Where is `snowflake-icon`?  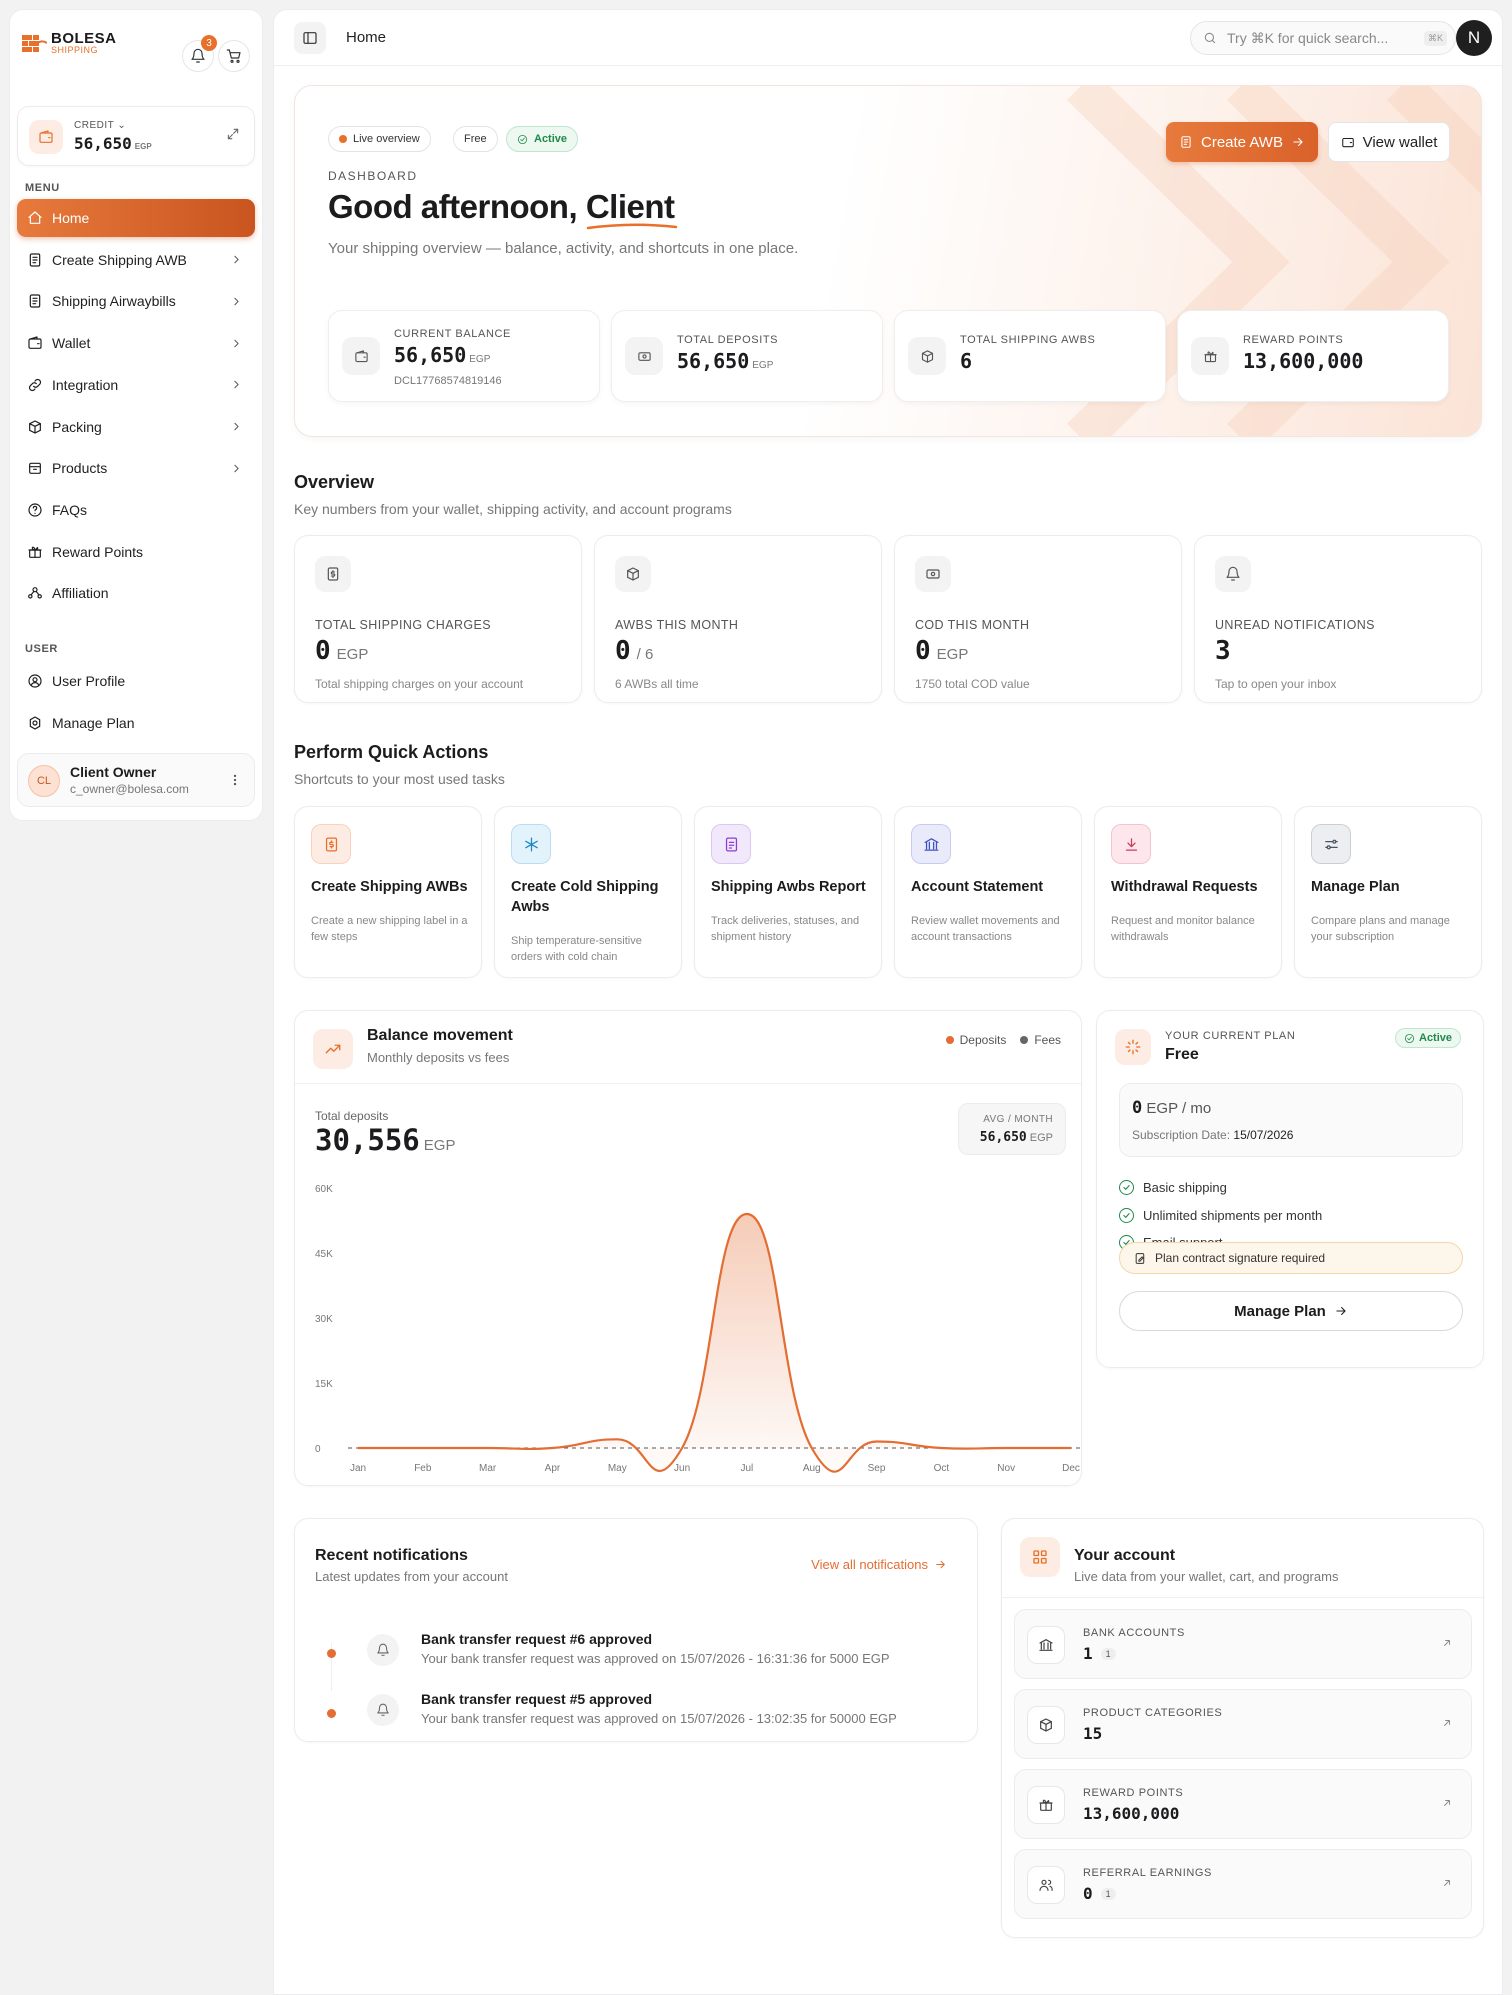
snowflake-icon is located at coordinates (531, 844).